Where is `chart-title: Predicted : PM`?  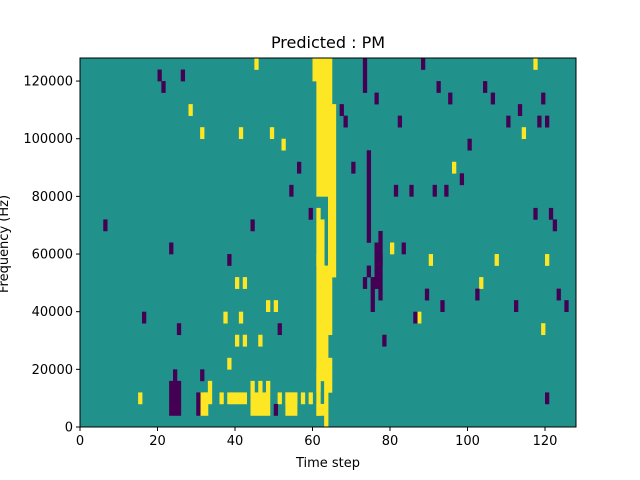 chart-title: Predicted : PM is located at coordinates (328, 42).